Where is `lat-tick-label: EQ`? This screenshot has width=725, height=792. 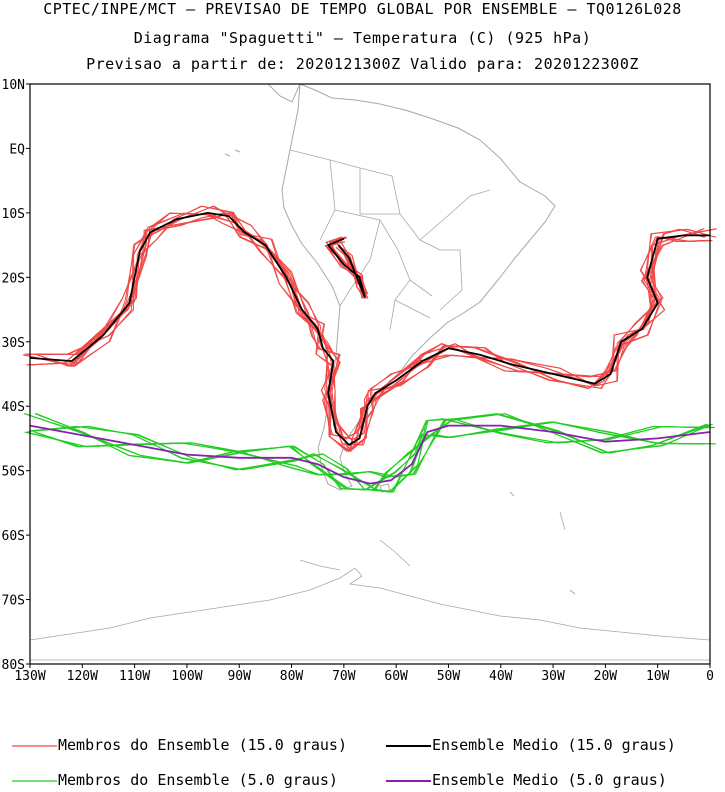 lat-tick-label: EQ is located at coordinates (17, 149).